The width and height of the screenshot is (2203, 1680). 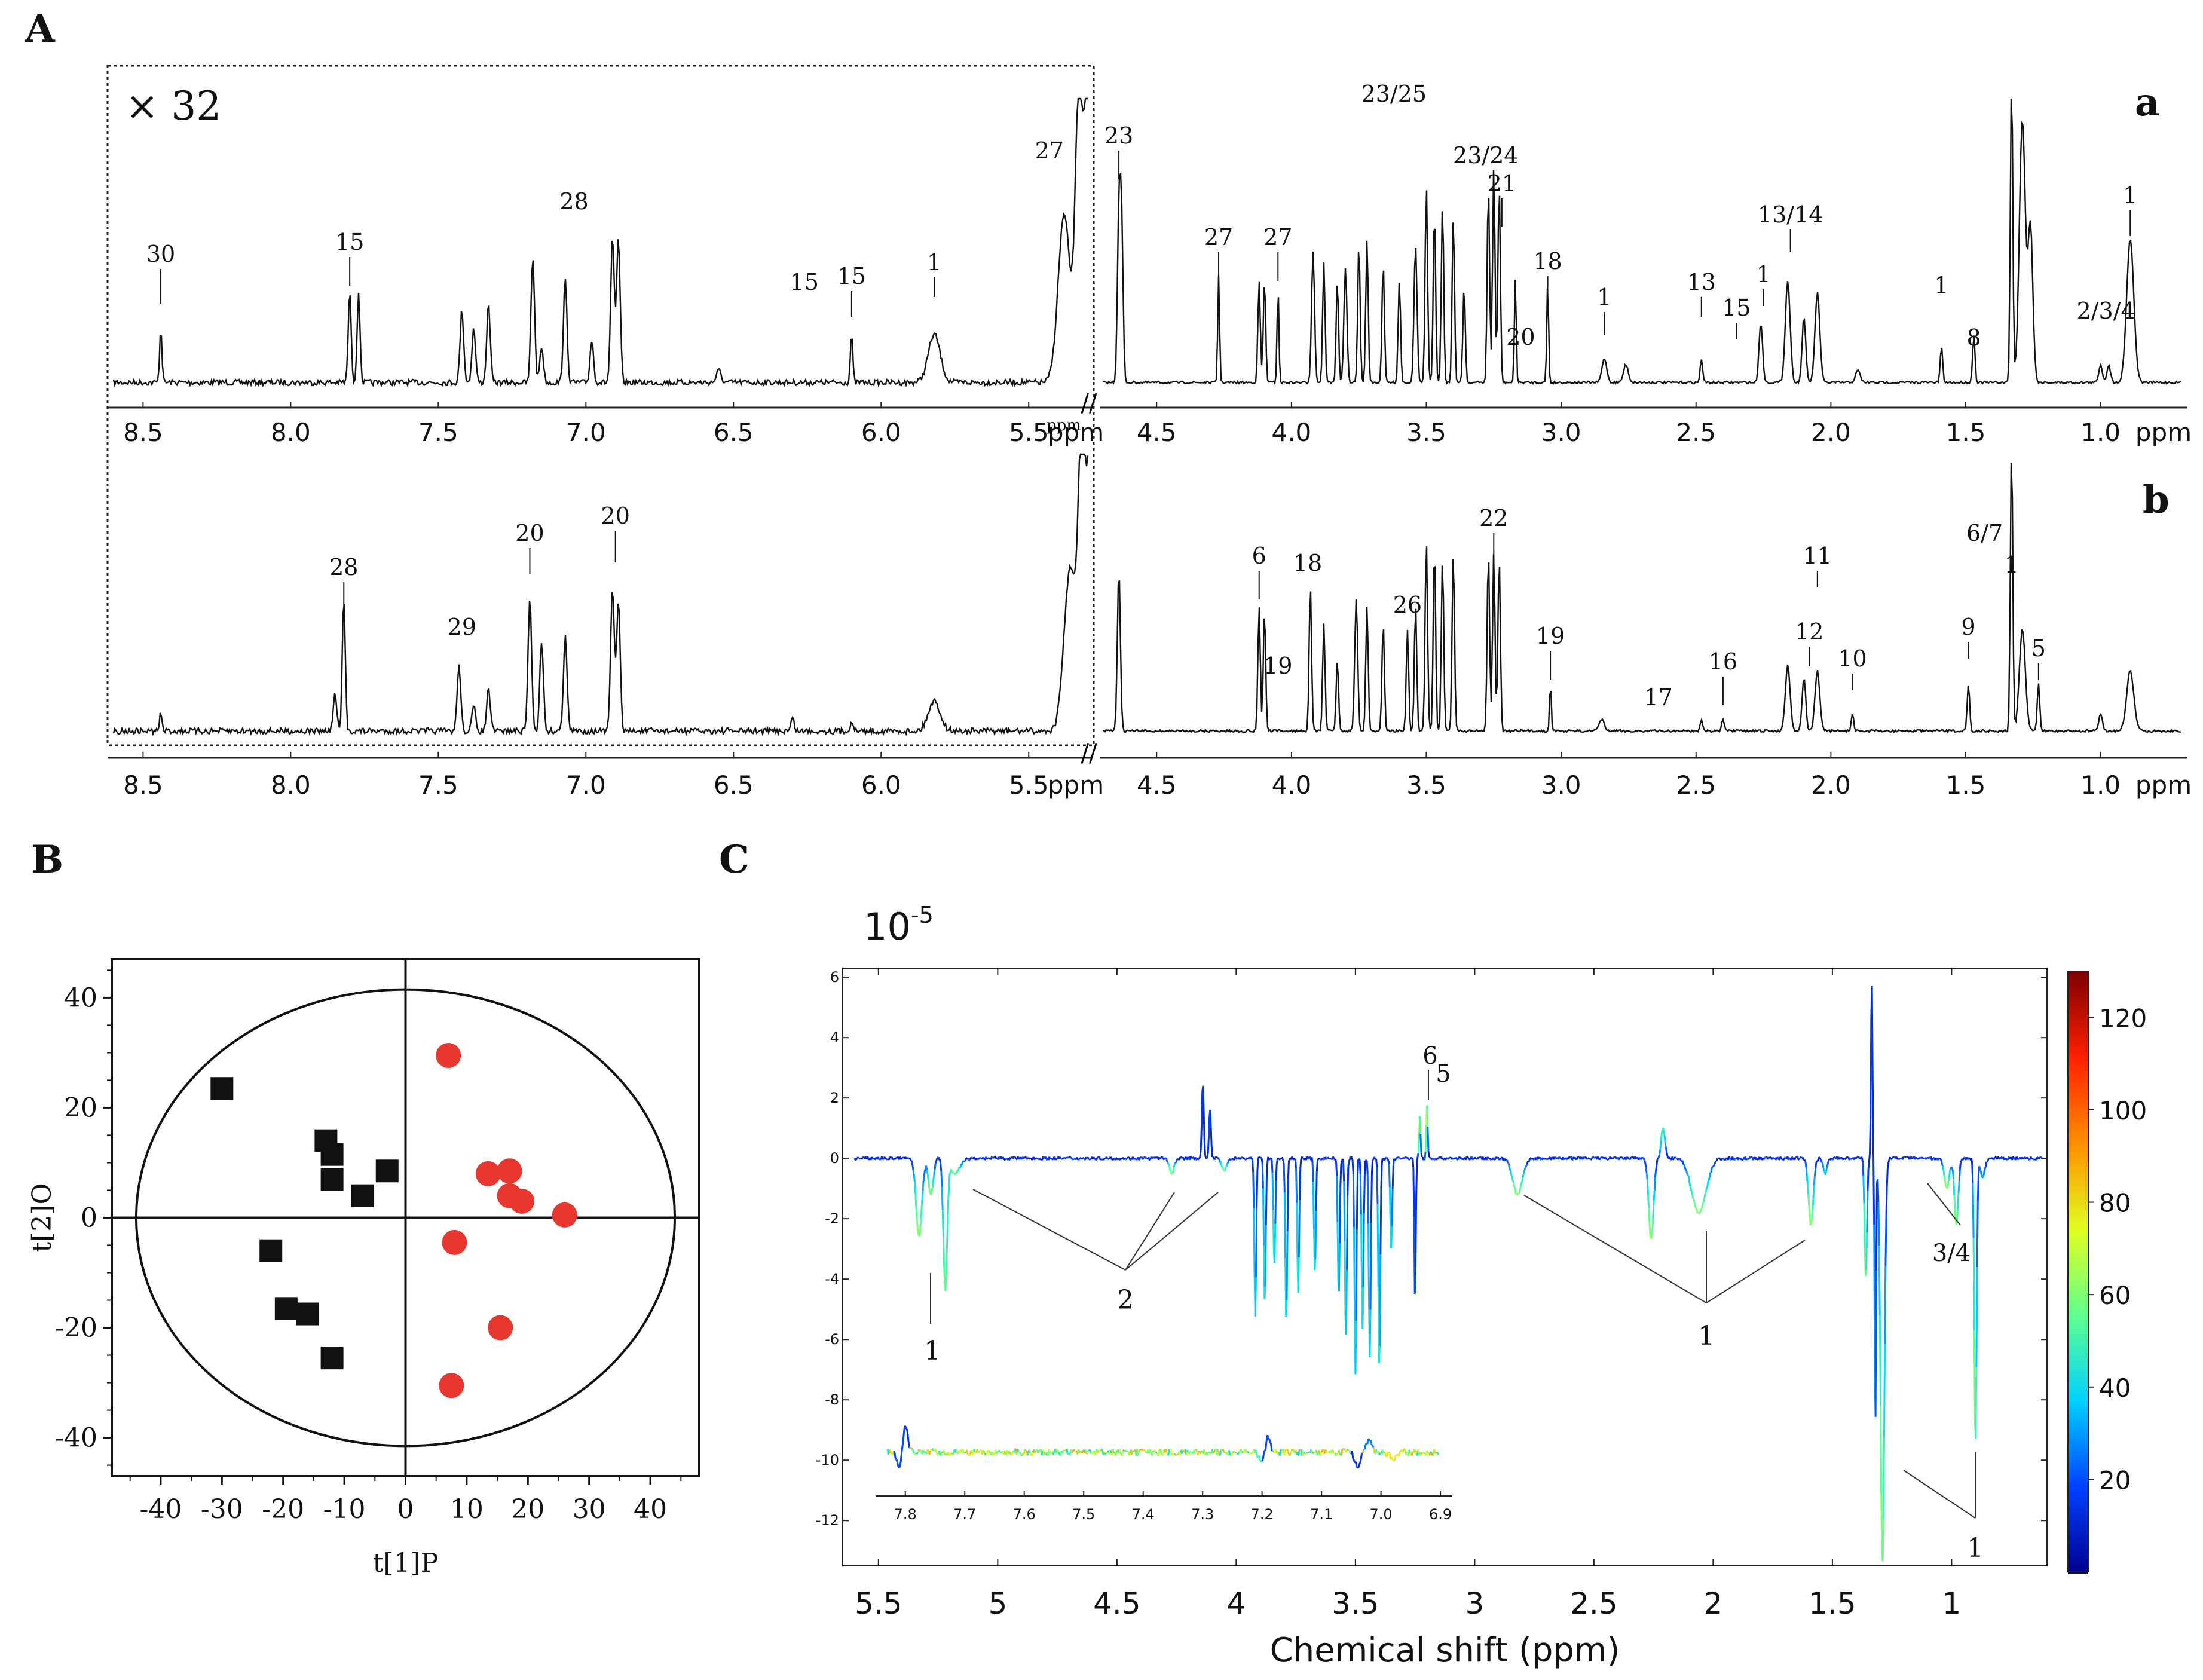 What do you see at coordinates (1076, 785) in the screenshot?
I see `x-axis-unit-left: ppm` at bounding box center [1076, 785].